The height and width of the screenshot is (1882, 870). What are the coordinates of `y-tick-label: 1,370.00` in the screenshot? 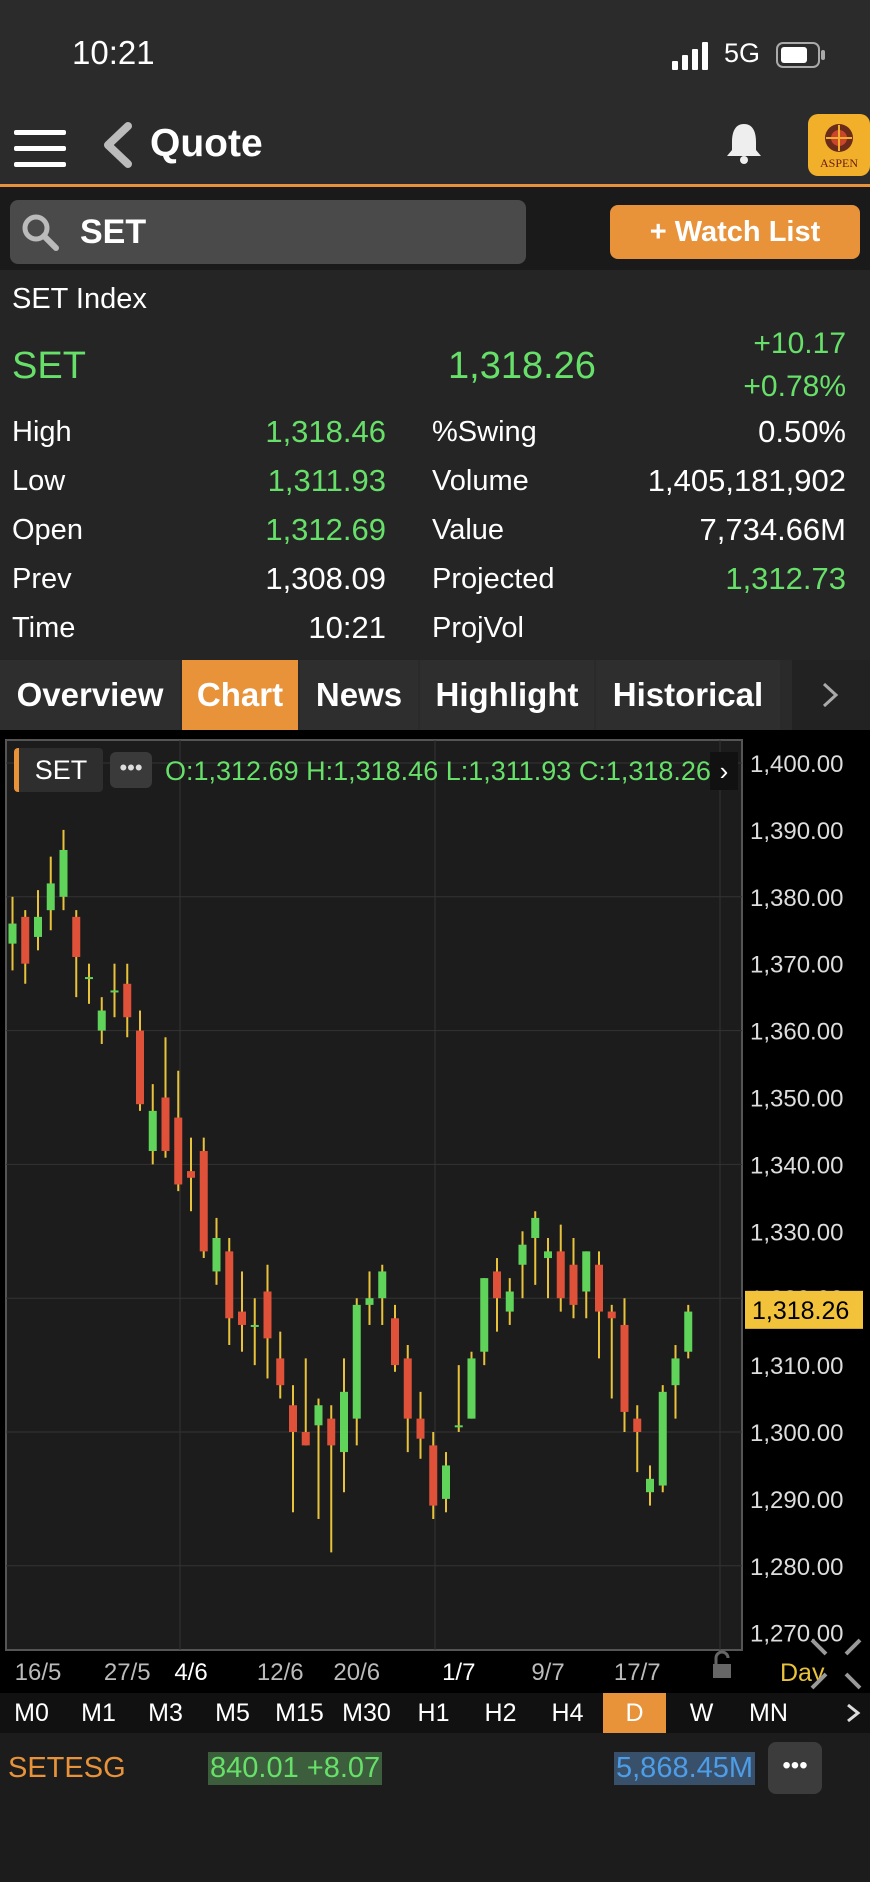 It's located at (796, 965).